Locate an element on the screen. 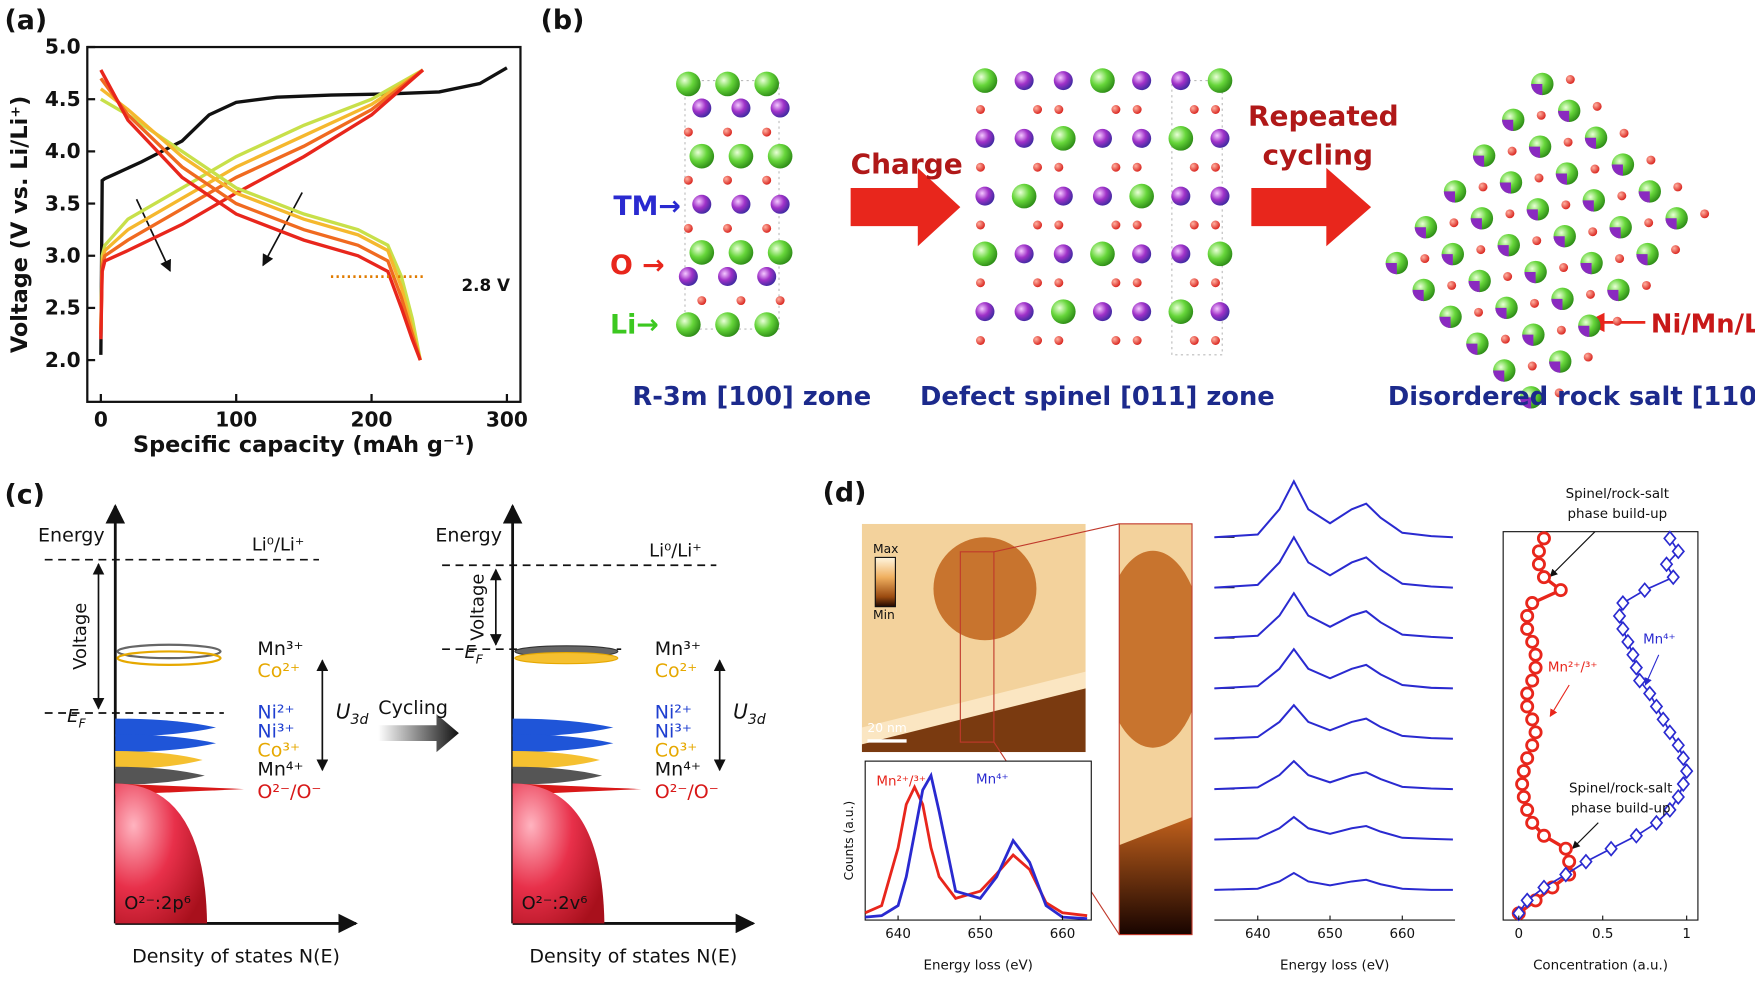 The image size is (1755, 985). x-tick-label: 660 is located at coordinates (1402, 934).